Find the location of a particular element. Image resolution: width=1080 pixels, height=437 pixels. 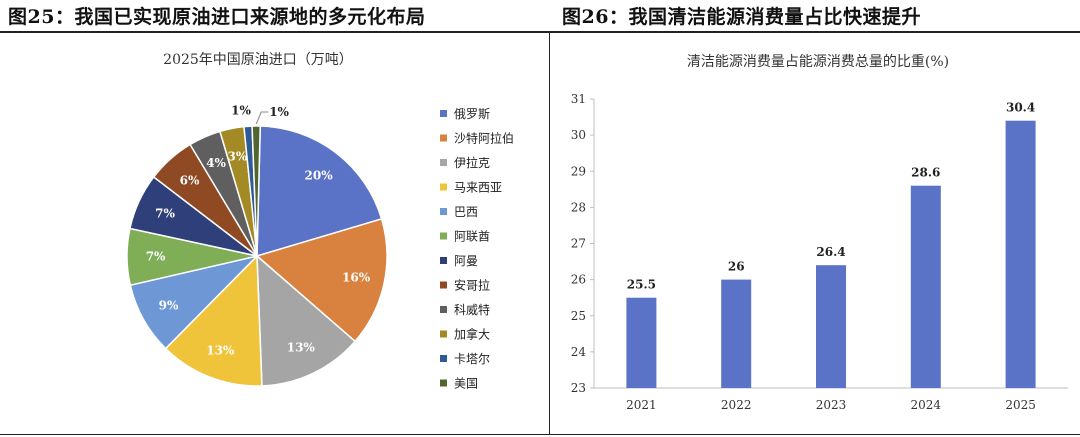

figure-26-caption: 图26：我国清洁能源消费量占比快速提升 is located at coordinates (741, 17).